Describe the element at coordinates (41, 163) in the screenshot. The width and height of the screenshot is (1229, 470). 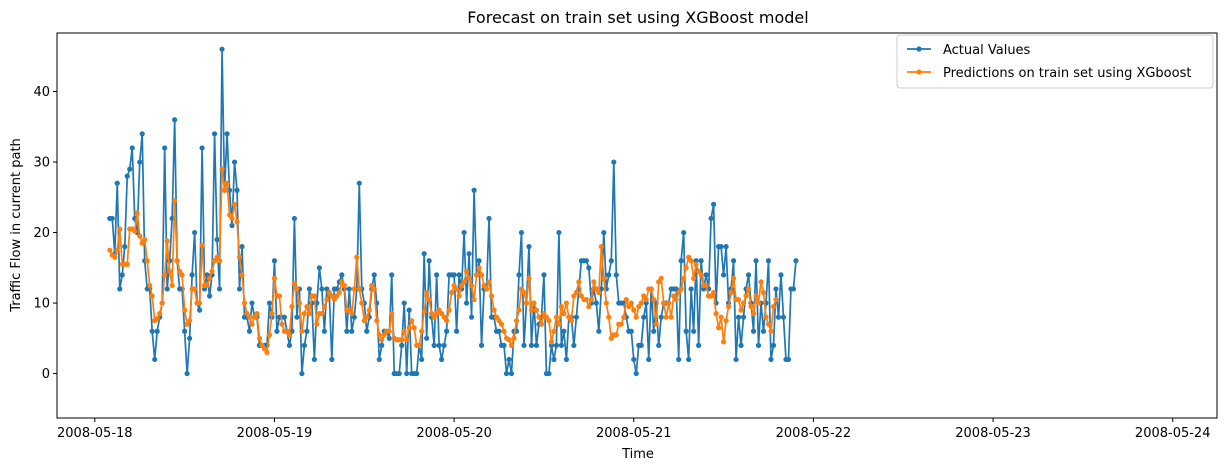
I see `y-tick-label: 30` at that location.